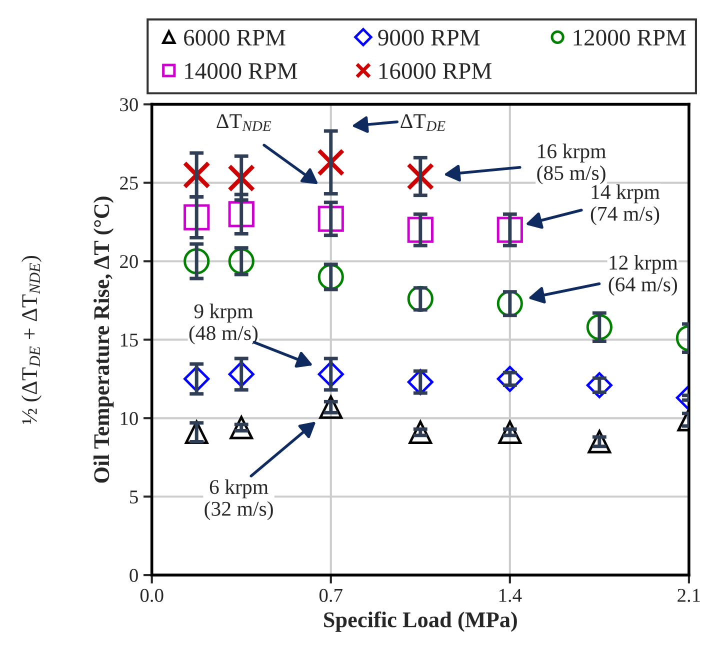 The width and height of the screenshot is (703, 652). Describe the element at coordinates (152, 595) in the screenshot. I see `x-tick-label: 0.0` at that location.